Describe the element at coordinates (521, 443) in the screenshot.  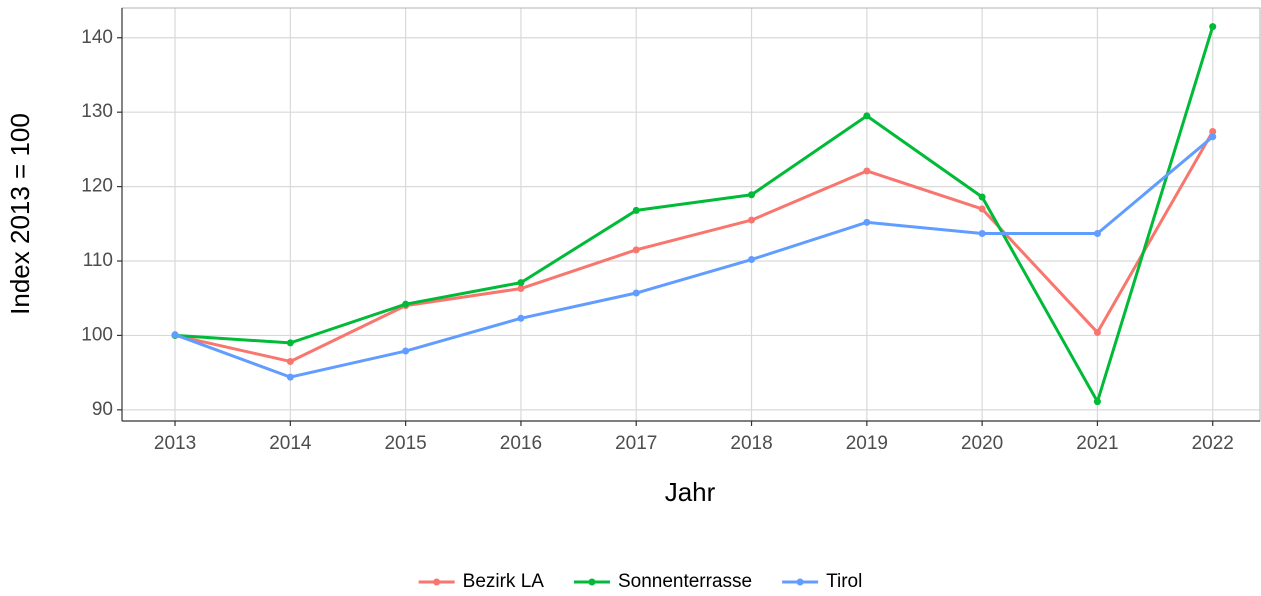
I see `x-tick-label: 2016` at that location.